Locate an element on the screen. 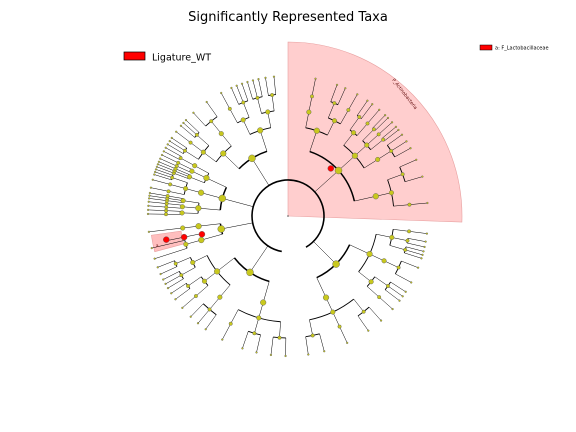 This screenshot has width=576, height=432. legend-left-swatch is located at coordinates (134, 56).